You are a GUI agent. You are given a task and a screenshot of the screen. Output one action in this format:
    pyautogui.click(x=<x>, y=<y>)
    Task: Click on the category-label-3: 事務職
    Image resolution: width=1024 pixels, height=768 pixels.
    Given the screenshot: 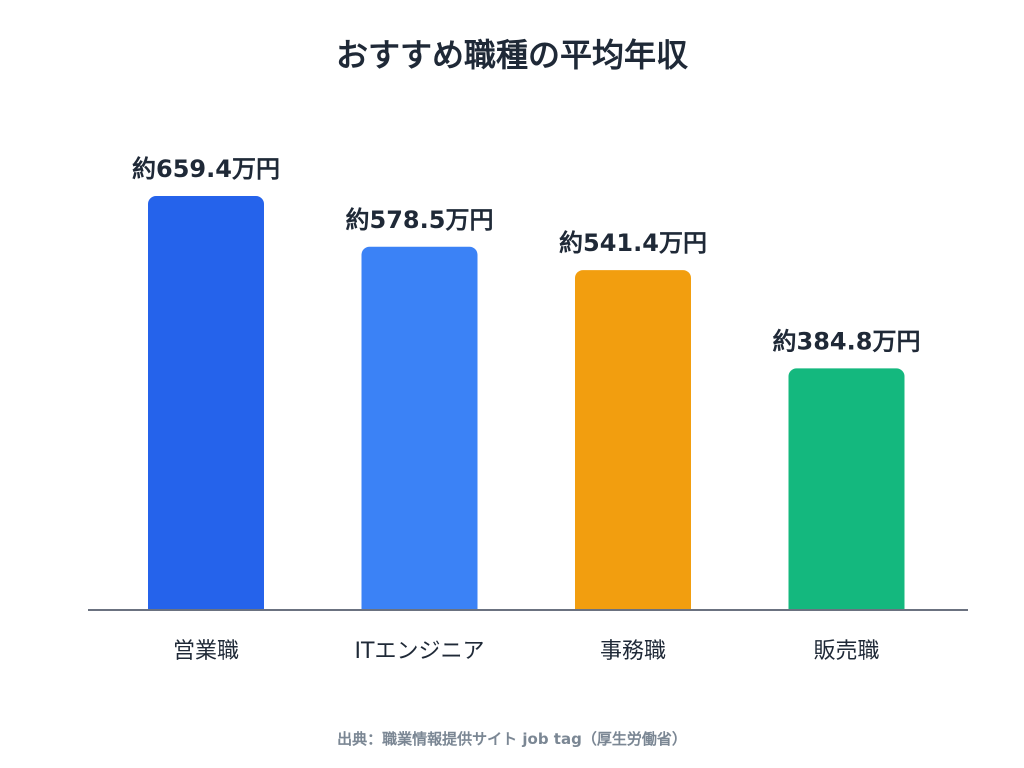 What is the action you would take?
    pyautogui.click(x=633, y=651)
    